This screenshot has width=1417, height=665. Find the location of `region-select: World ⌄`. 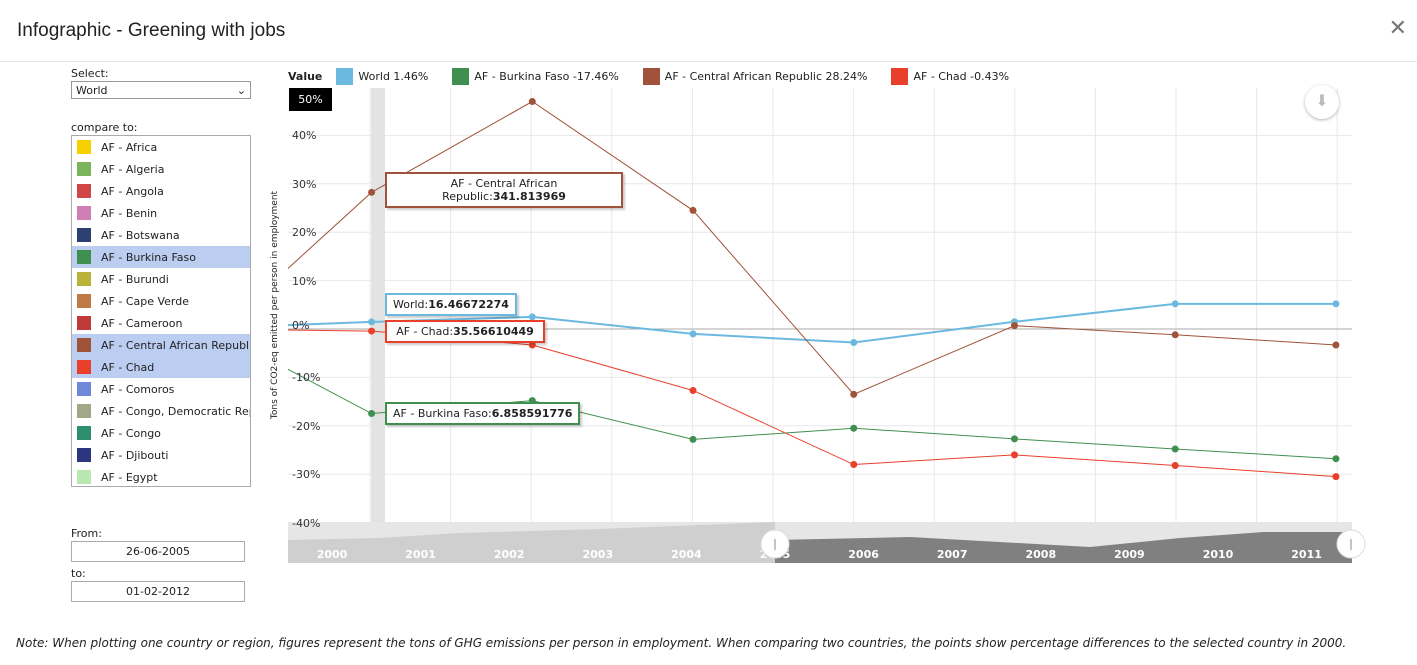

region-select: World ⌄ is located at coordinates (161, 90).